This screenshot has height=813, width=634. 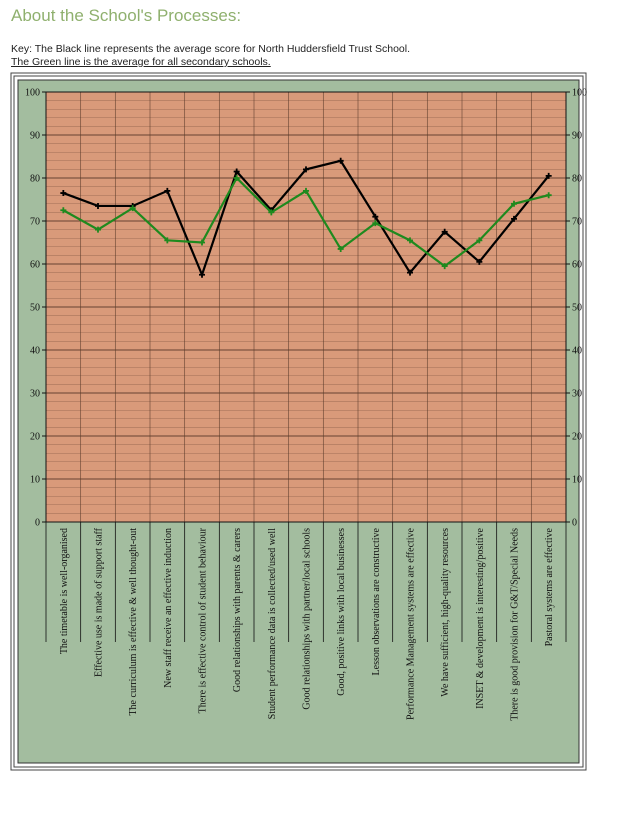 What do you see at coordinates (577, 179) in the screenshot?
I see `y-tick-label-right: 80` at bounding box center [577, 179].